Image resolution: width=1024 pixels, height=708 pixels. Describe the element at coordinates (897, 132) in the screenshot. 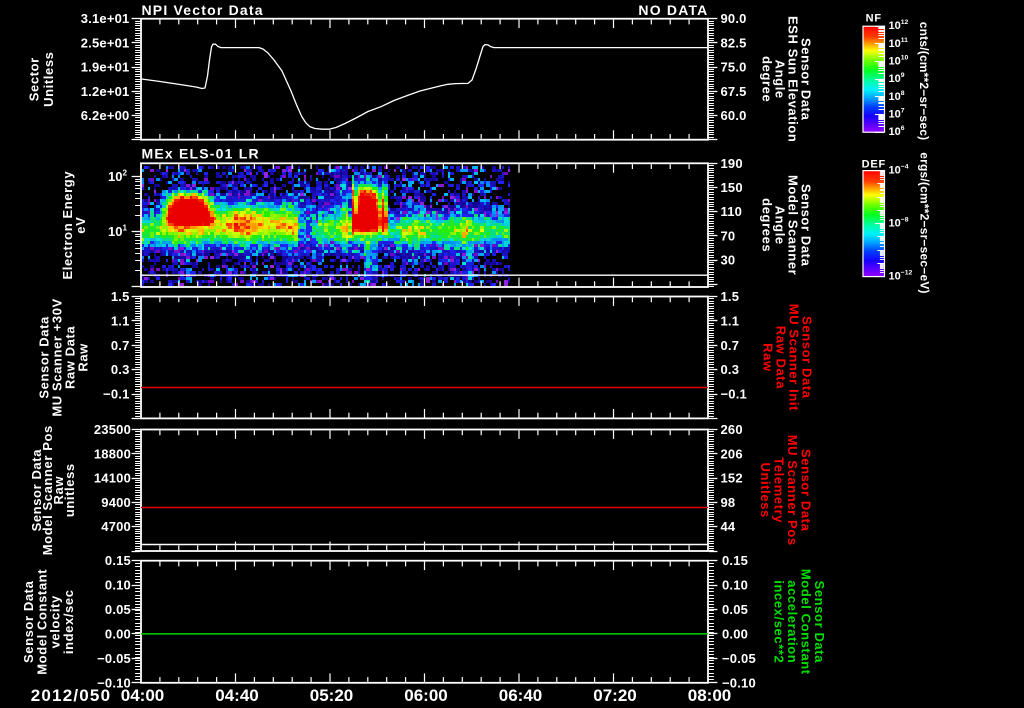

I see `svg-text: 106` at that location.